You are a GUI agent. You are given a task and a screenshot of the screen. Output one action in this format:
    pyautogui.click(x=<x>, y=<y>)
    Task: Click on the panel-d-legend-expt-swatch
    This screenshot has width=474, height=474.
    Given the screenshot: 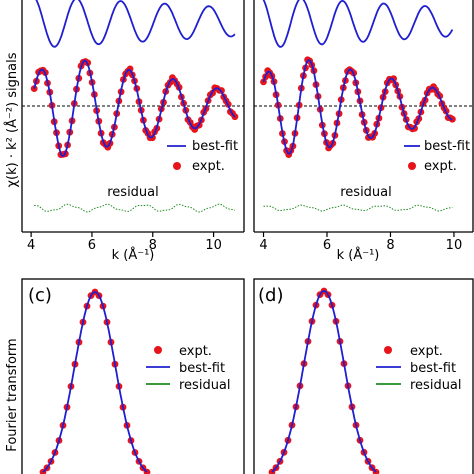 What is the action you would take?
    pyautogui.click(x=388, y=350)
    